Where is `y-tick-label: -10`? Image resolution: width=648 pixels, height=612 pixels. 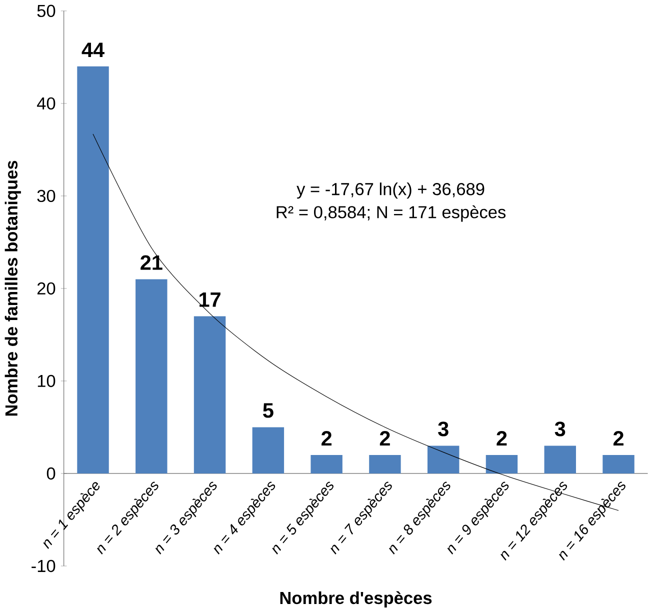 y-tick-label: -10 is located at coordinates (44, 566).